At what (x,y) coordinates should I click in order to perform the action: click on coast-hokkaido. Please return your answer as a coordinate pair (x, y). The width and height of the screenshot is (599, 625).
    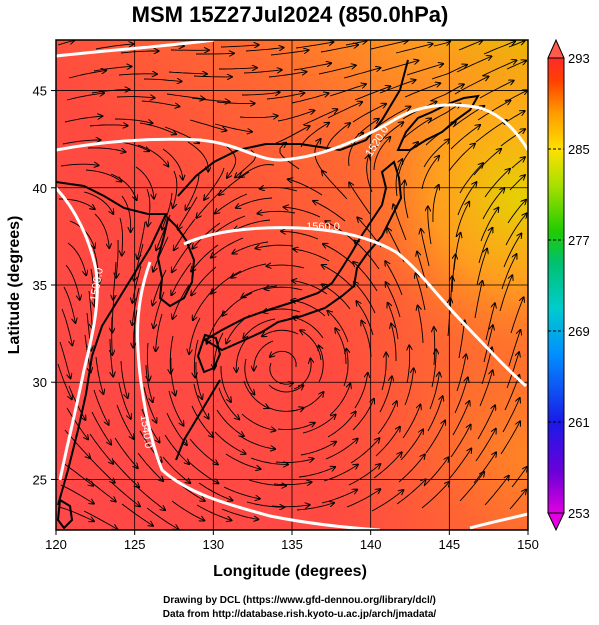
    Looking at the image, I should click on (438, 122).